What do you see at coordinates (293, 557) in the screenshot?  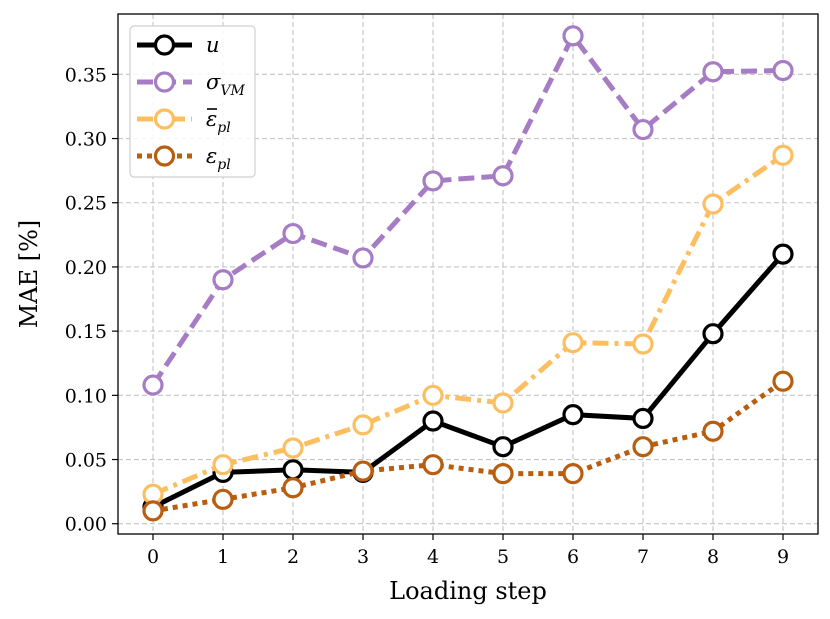 I see `x-tick-label: 2` at bounding box center [293, 557].